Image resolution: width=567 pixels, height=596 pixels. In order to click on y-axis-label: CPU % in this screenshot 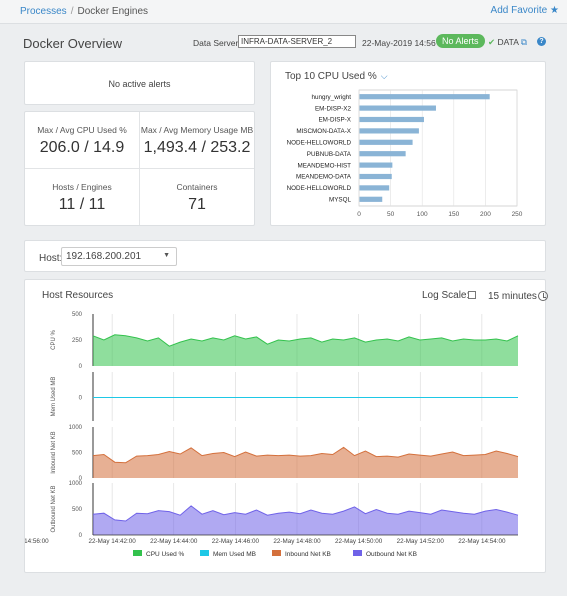, I will do `click(54, 340)`.